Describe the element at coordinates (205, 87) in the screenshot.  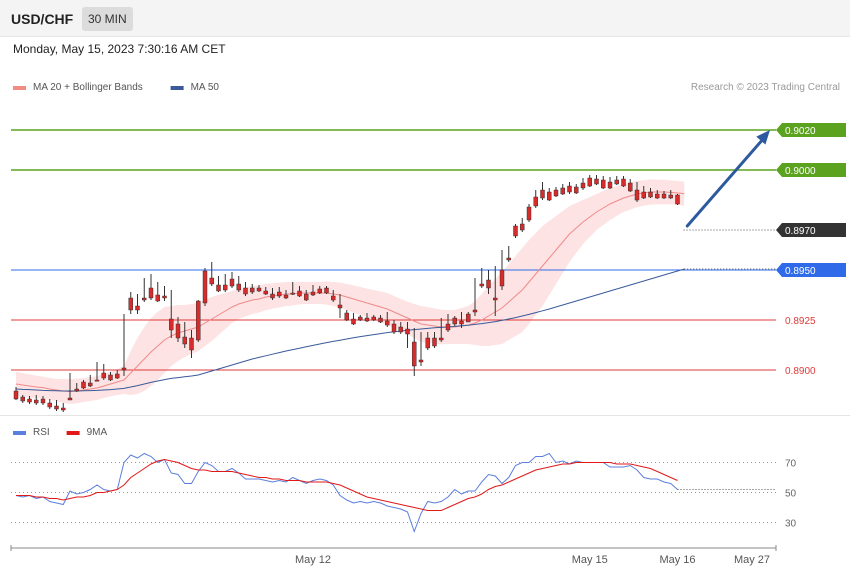
I see `legend-label: MA 50` at that location.